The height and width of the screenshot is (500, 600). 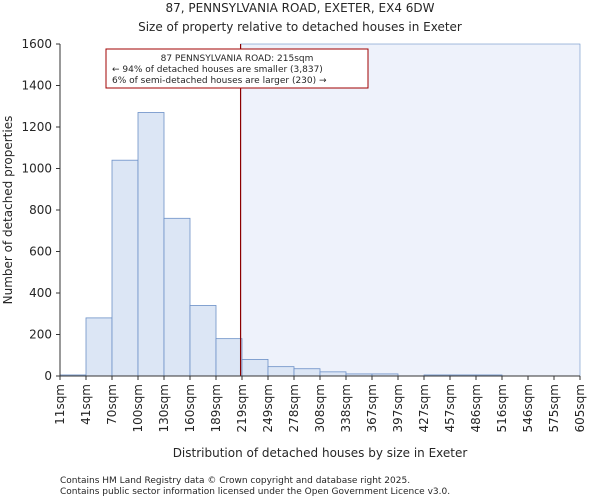 I want to click on bar-249sqm, so click(x=281, y=371).